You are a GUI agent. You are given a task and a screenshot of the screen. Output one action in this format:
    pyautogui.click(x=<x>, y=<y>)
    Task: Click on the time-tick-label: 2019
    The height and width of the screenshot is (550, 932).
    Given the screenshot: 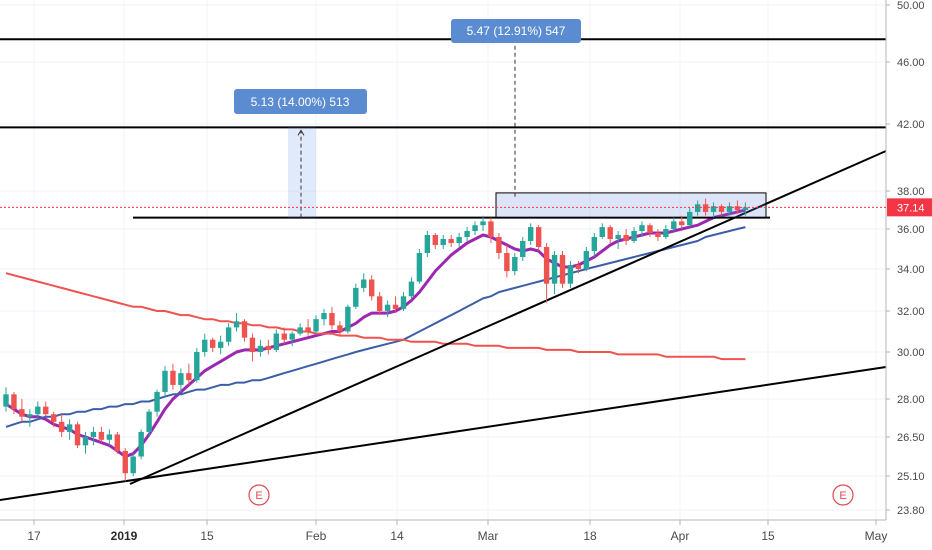 What is the action you would take?
    pyautogui.click(x=124, y=536)
    